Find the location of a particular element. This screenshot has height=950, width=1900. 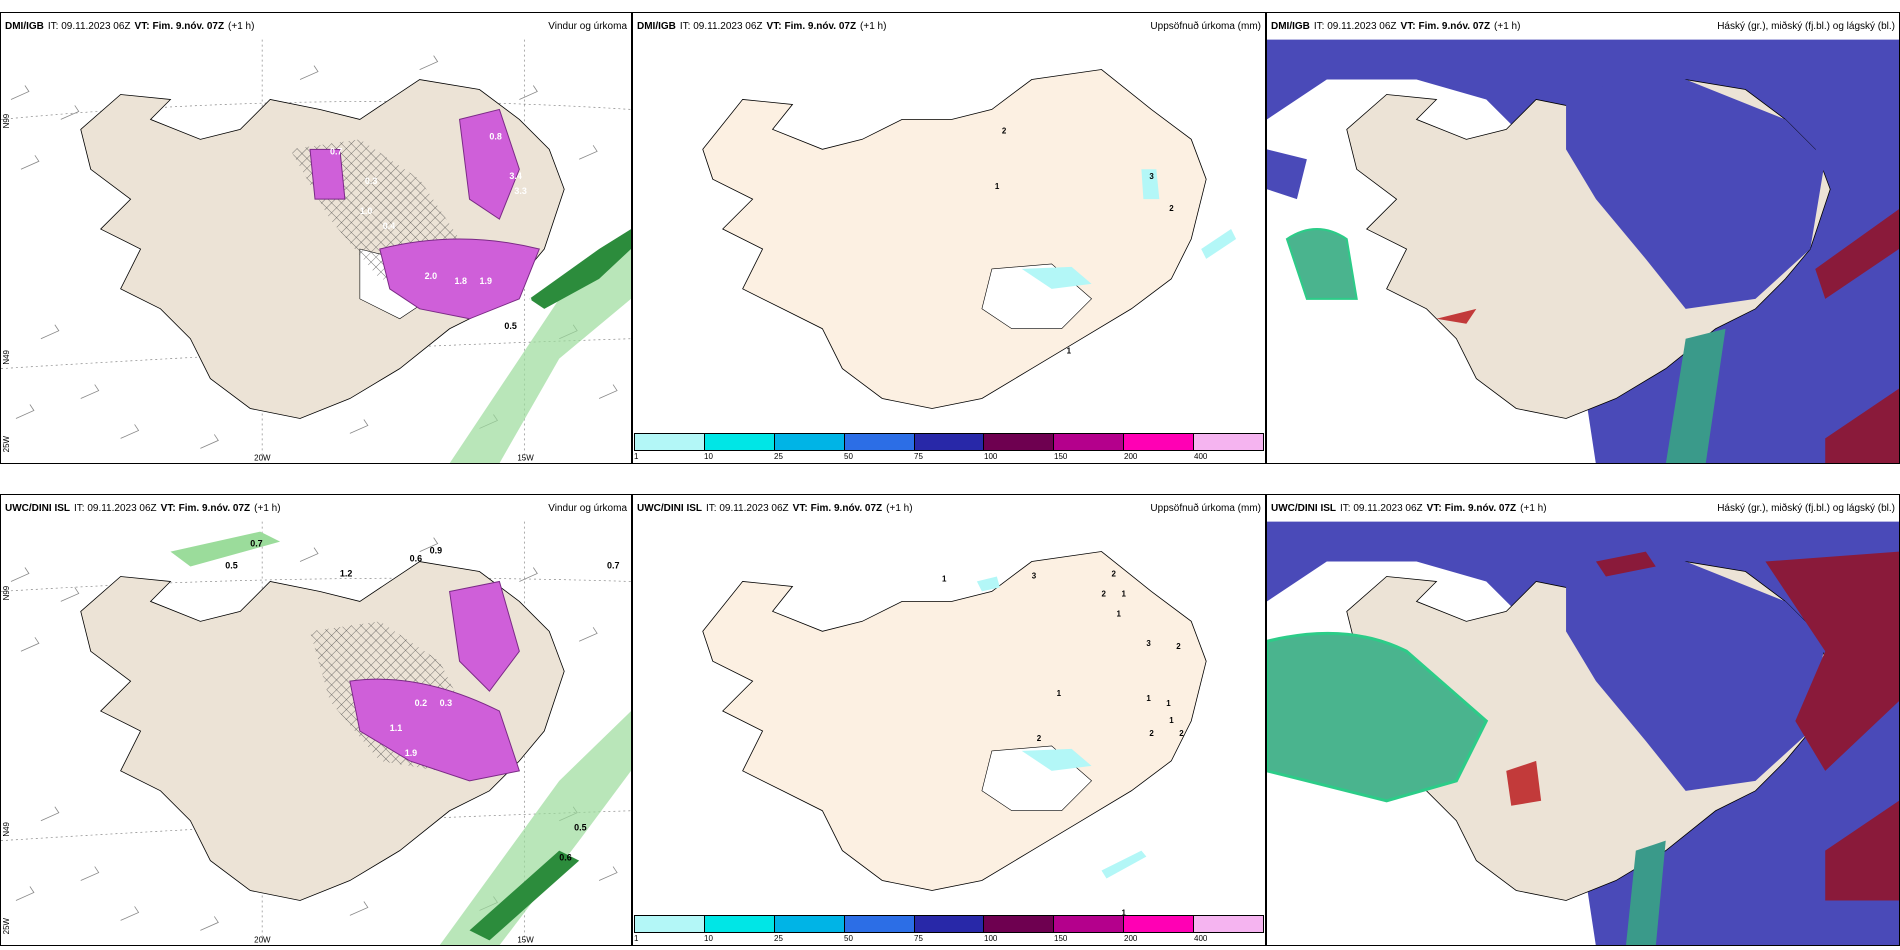

precip-value: 3 is located at coordinates (1034, 575).